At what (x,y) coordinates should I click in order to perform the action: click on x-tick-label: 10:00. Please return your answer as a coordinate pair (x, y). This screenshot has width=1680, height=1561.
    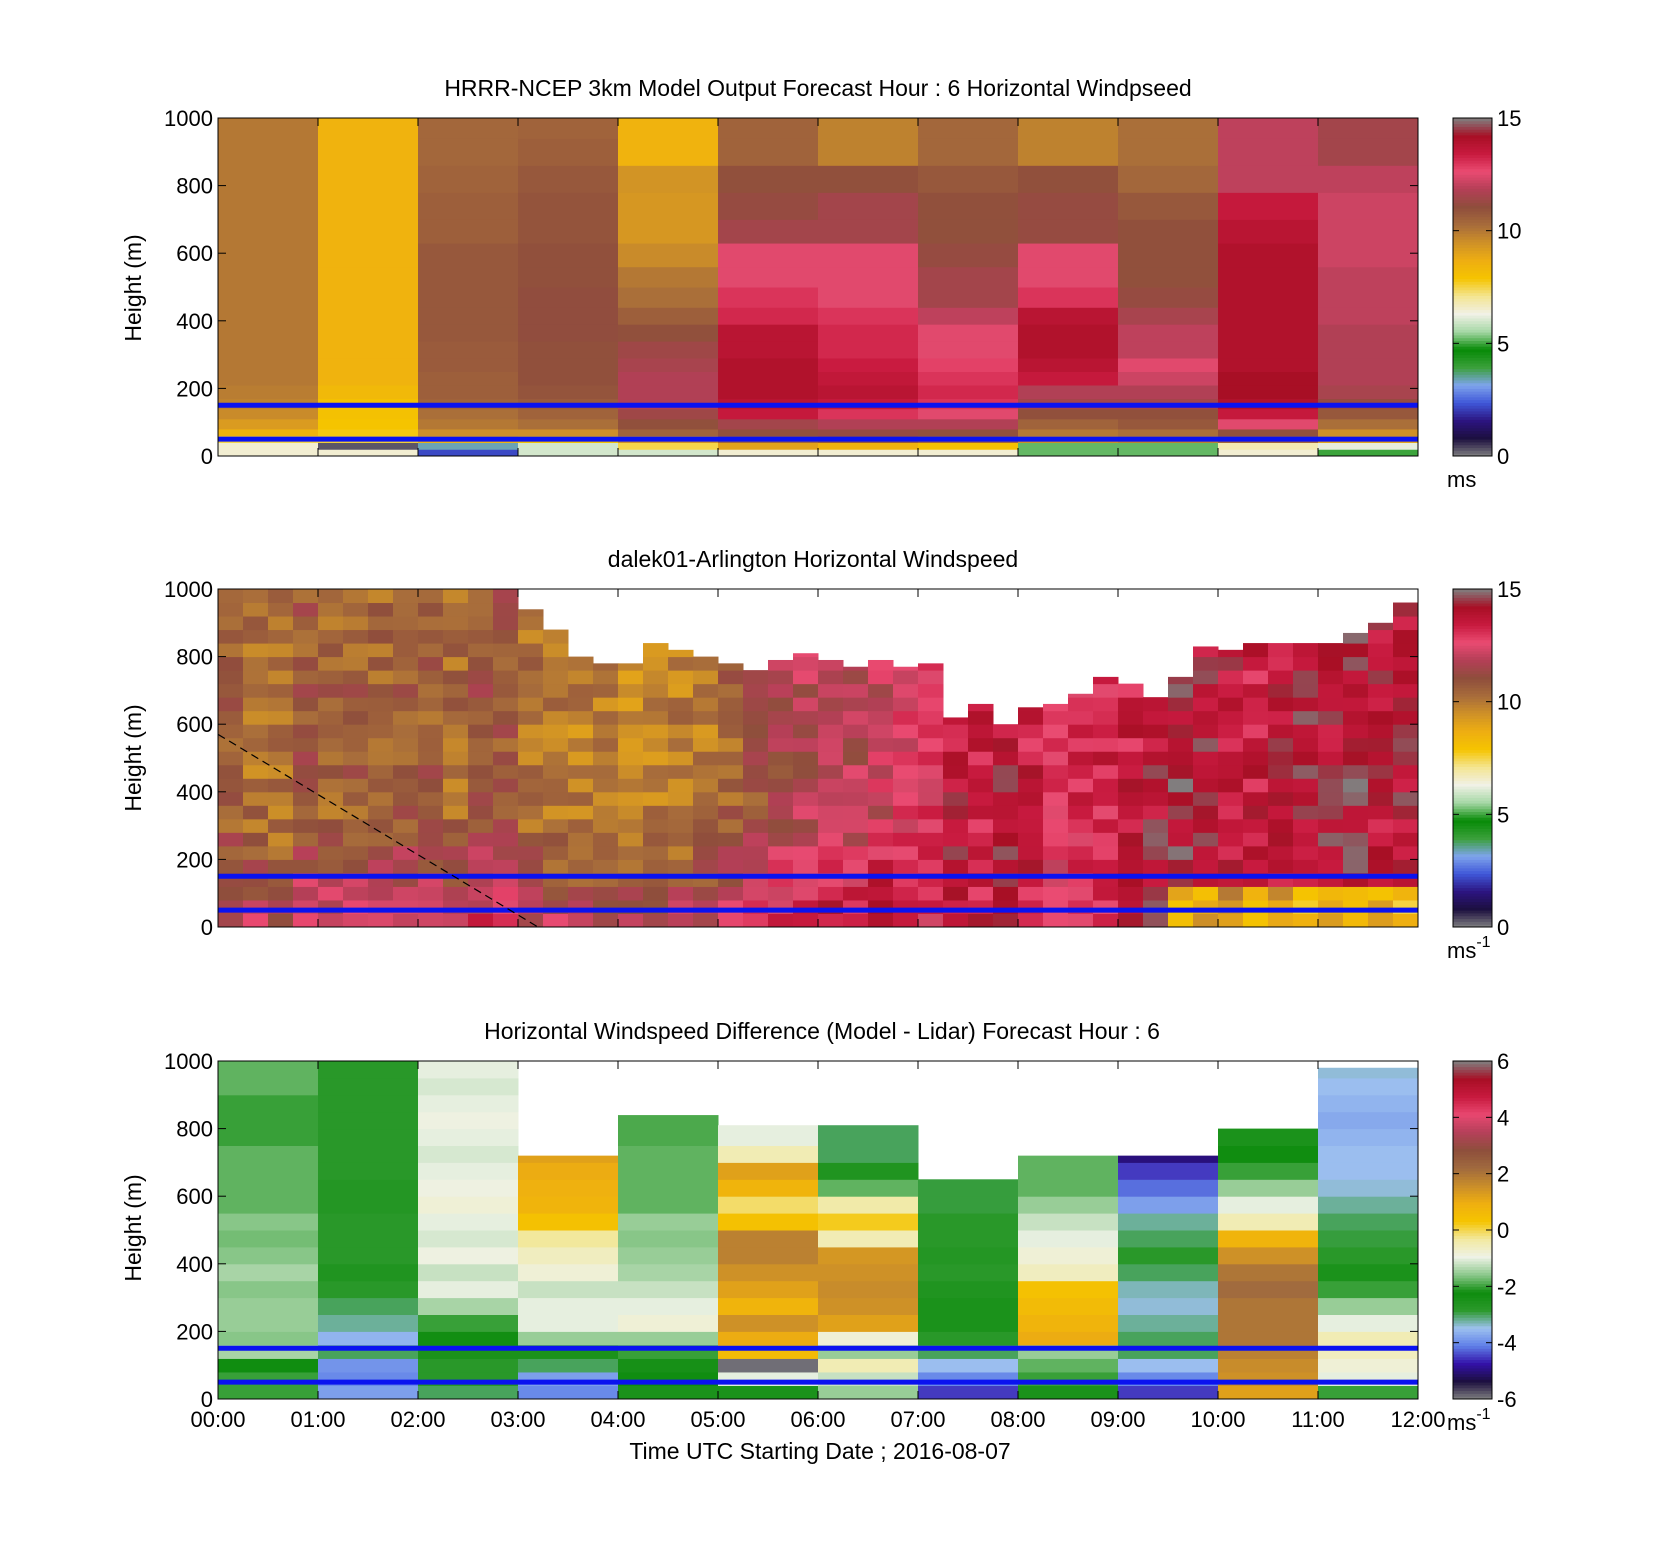
    Looking at the image, I should click on (1217, 1419).